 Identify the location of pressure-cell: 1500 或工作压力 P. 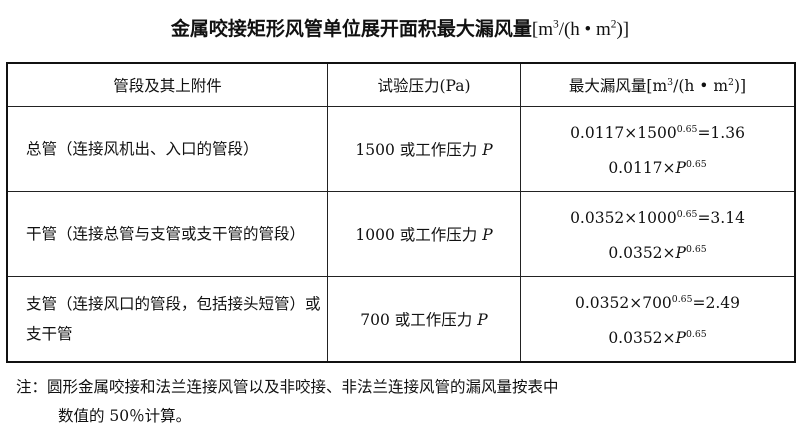
(424, 149).